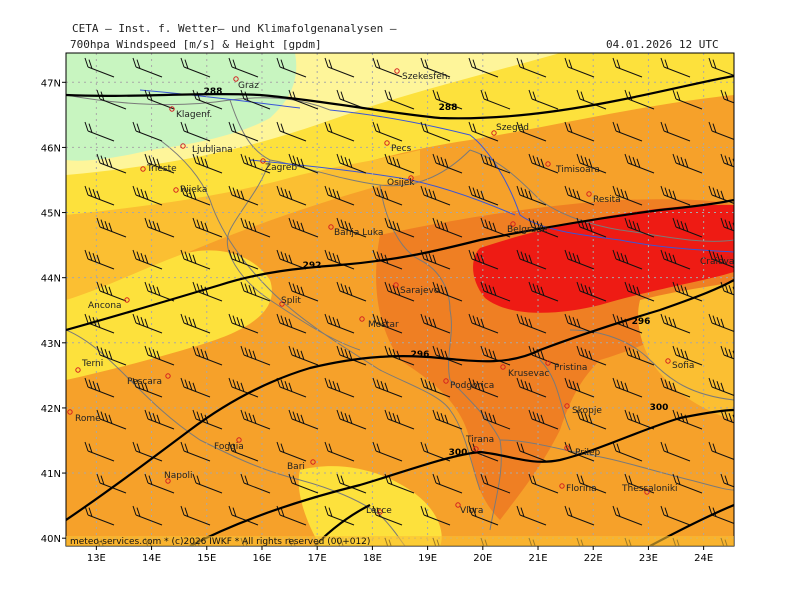 This screenshot has width=800, height=600. Describe the element at coordinates (358, 233) in the screenshot. I see `city-label: Banja Luka` at that location.